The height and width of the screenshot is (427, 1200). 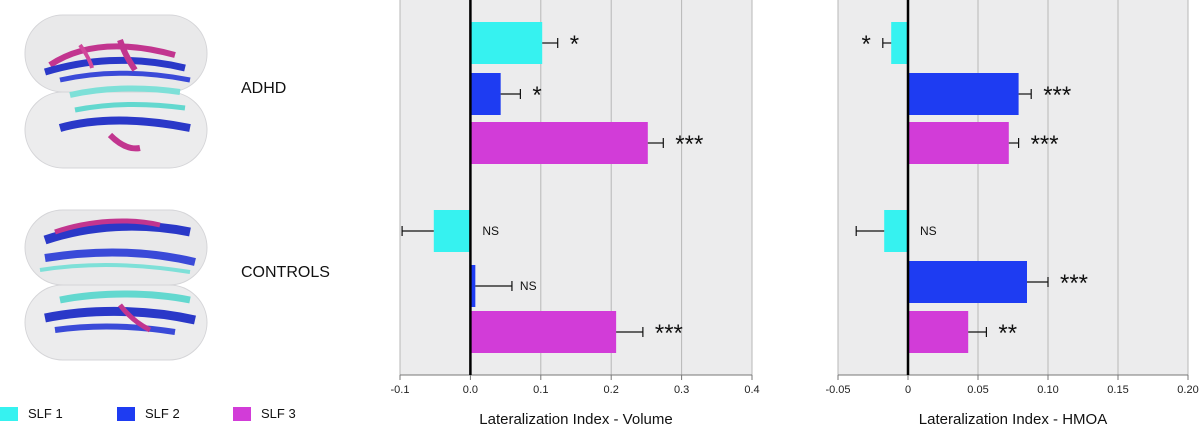 What do you see at coordinates (1047, 390) in the screenshot?
I see `chart1-tick-label: 0.10` at bounding box center [1047, 390].